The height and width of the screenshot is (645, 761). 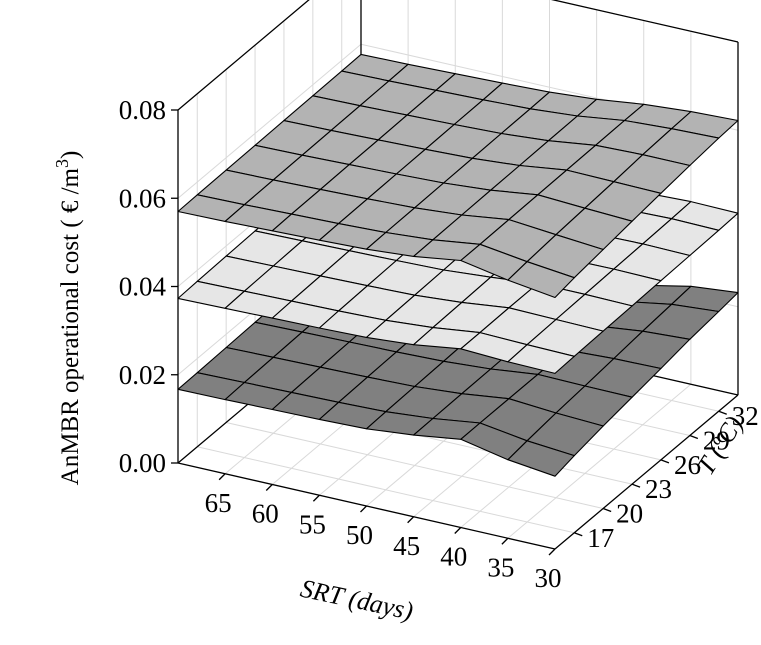 What do you see at coordinates (600, 538) in the screenshot?
I see `temperature-tick-label: 17` at bounding box center [600, 538].